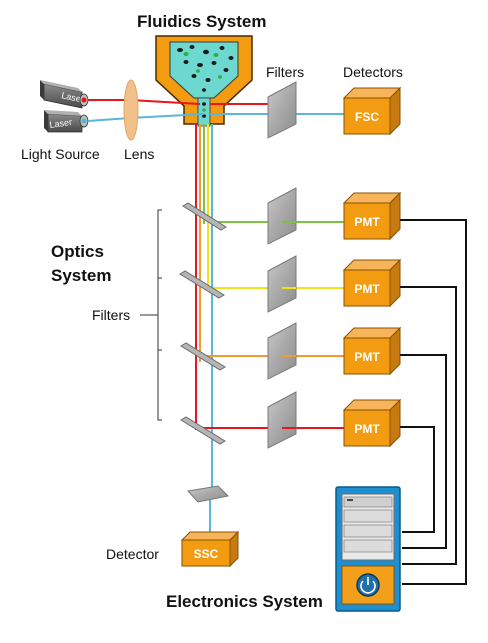 The width and height of the screenshot is (488, 643). Describe the element at coordinates (81, 275) in the screenshot. I see `optics-title-line2: System` at that location.